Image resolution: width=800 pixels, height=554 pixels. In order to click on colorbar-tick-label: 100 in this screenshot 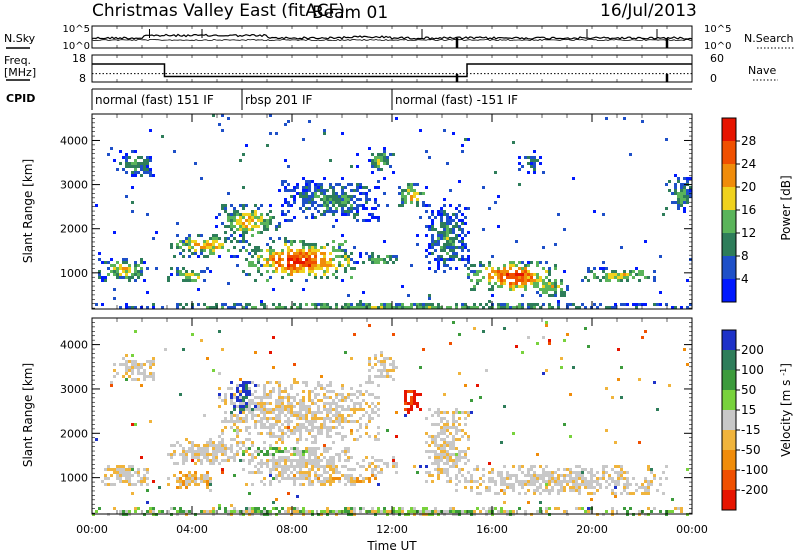, I will do `click(752, 370)`.